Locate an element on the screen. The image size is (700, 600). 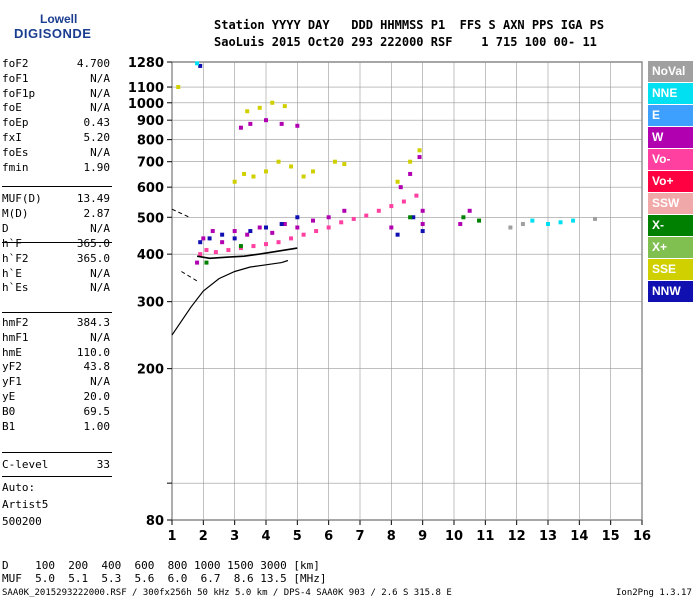
param-row: foE N/A is located at coordinates (56, 108).